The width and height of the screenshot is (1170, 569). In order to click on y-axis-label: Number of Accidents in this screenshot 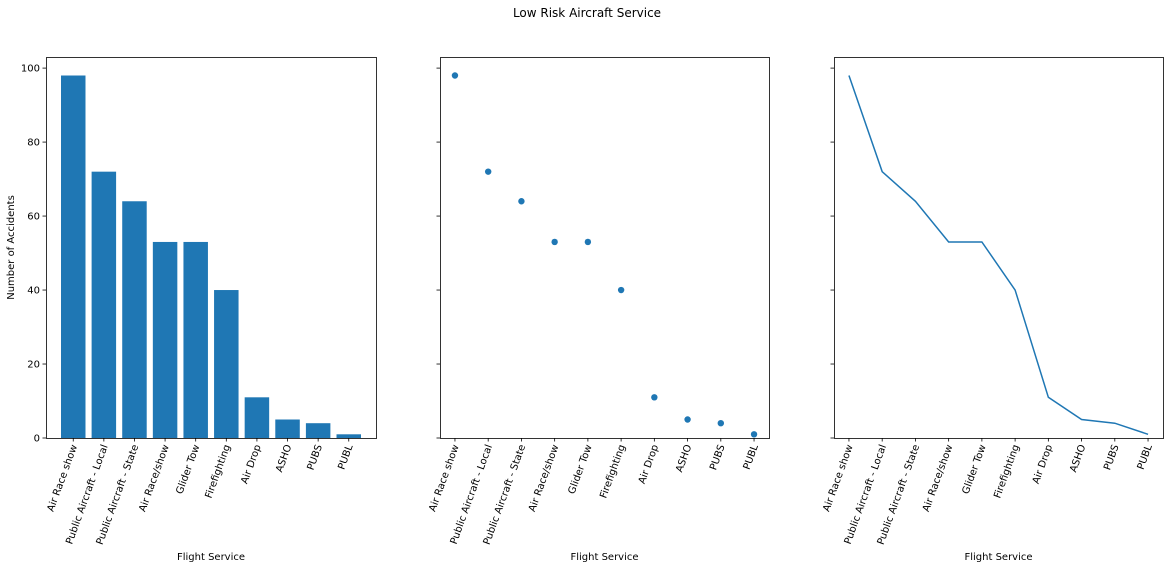, I will do `click(11, 247)`.